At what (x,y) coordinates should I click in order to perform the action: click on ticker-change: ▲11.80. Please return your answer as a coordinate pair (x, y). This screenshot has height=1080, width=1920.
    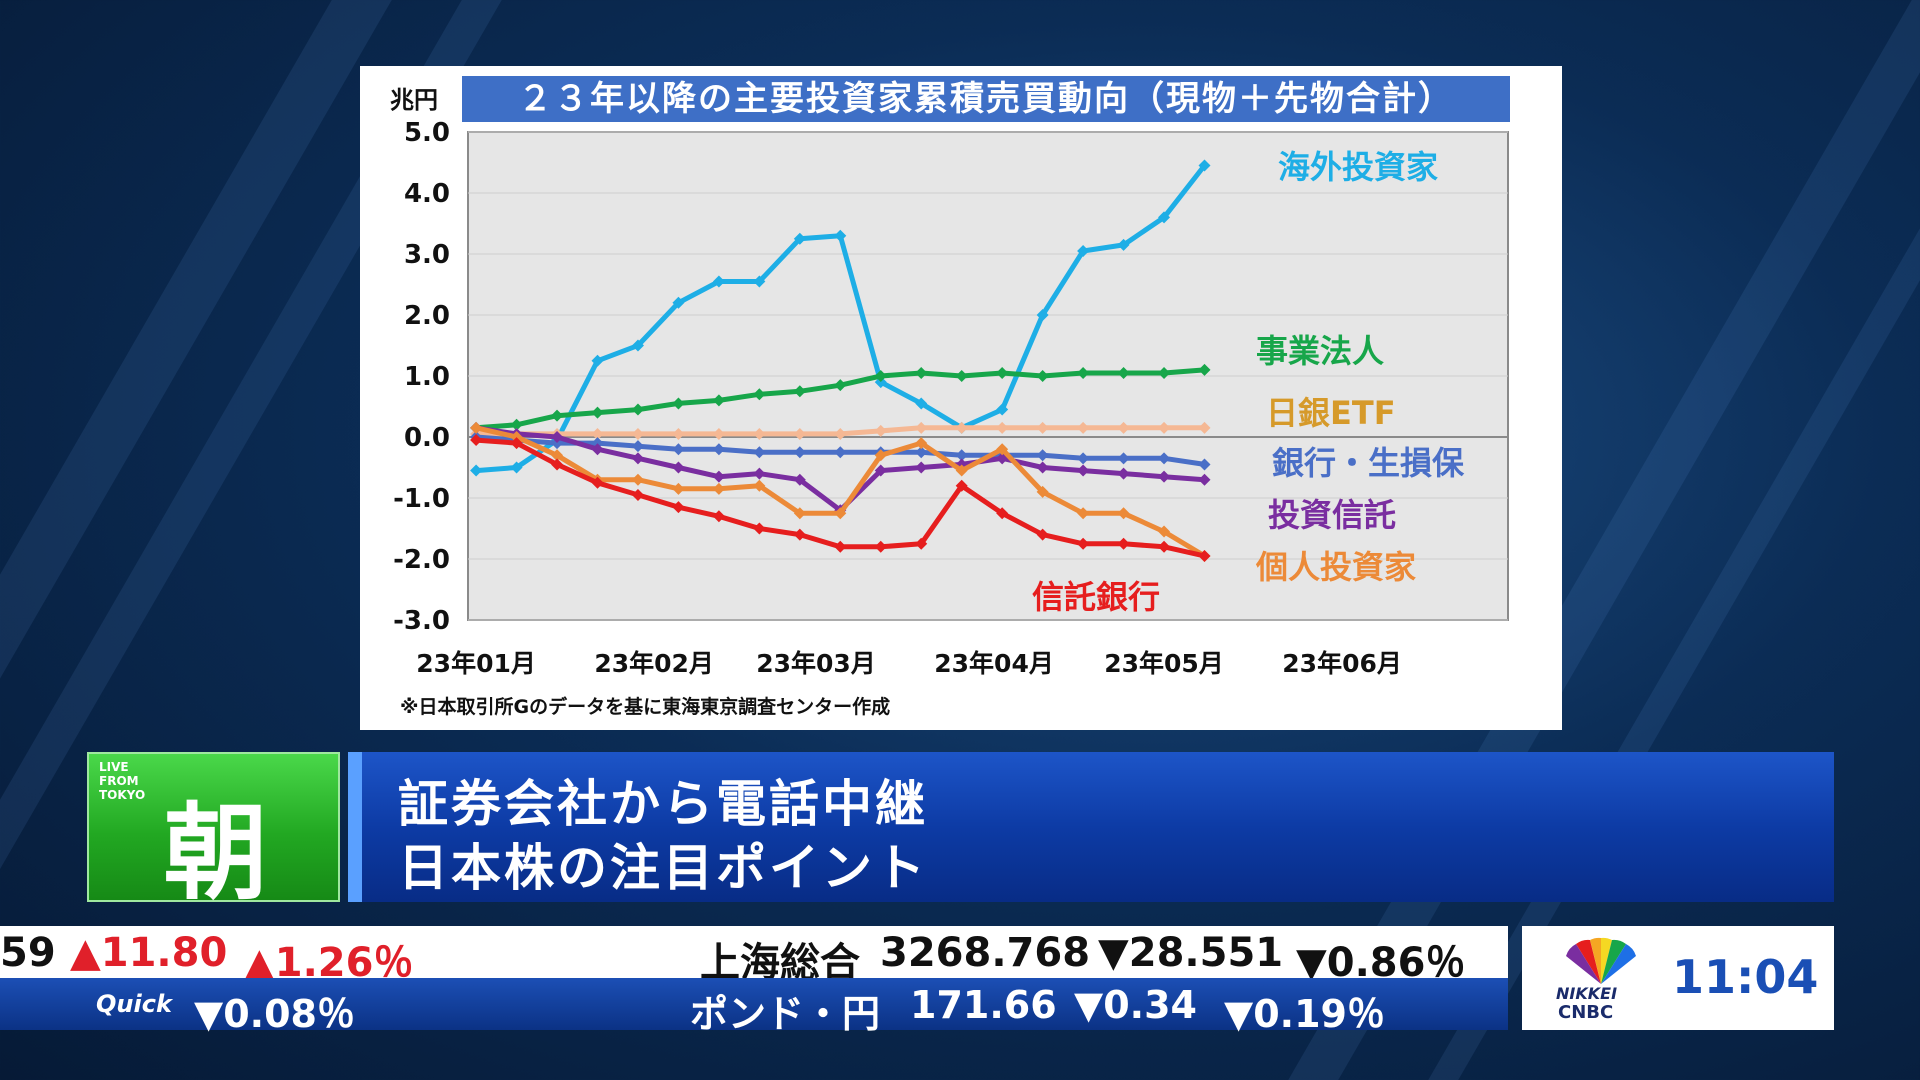
    Looking at the image, I should click on (149, 953).